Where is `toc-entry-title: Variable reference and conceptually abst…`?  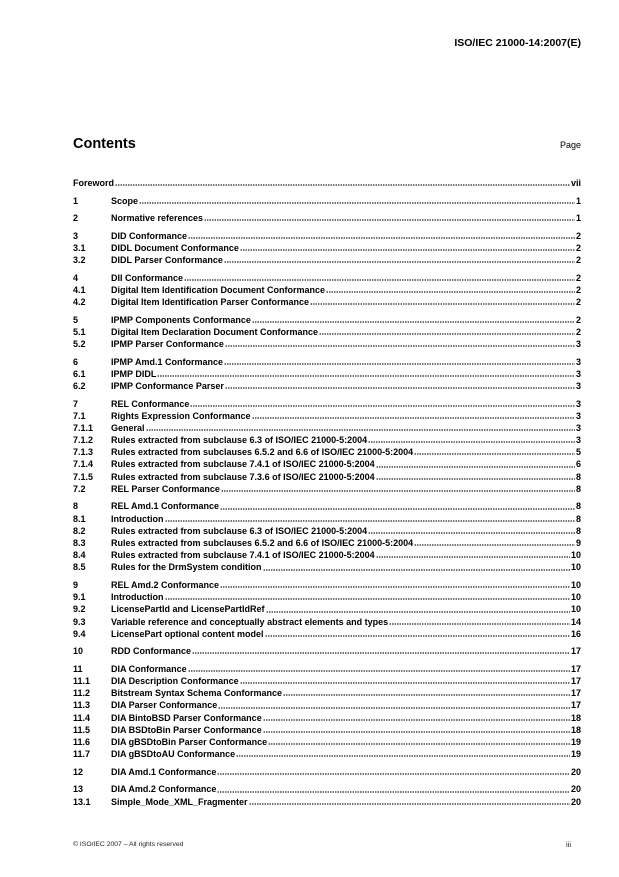 toc-entry-title: Variable reference and conceptually abst… is located at coordinates (250, 621).